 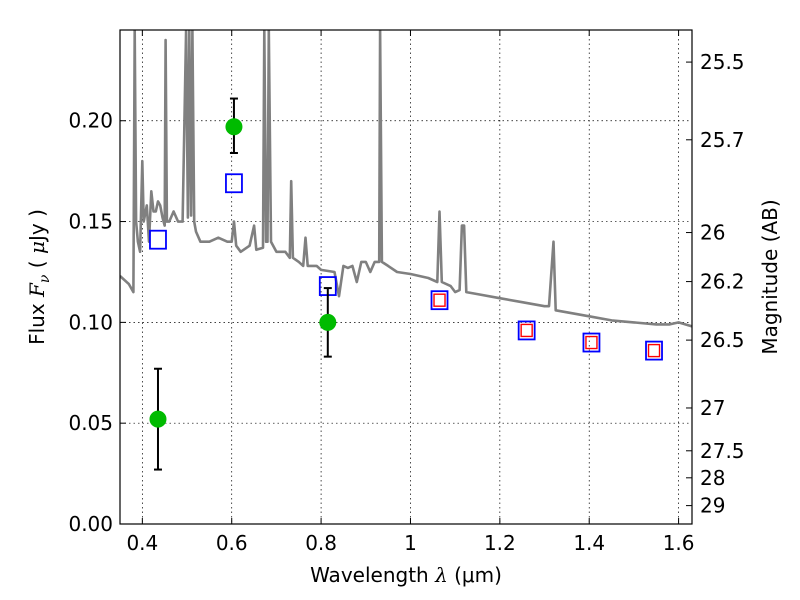 What do you see at coordinates (770, 276) in the screenshot?
I see `y2-axis-label: Magnitude (AB)` at bounding box center [770, 276].